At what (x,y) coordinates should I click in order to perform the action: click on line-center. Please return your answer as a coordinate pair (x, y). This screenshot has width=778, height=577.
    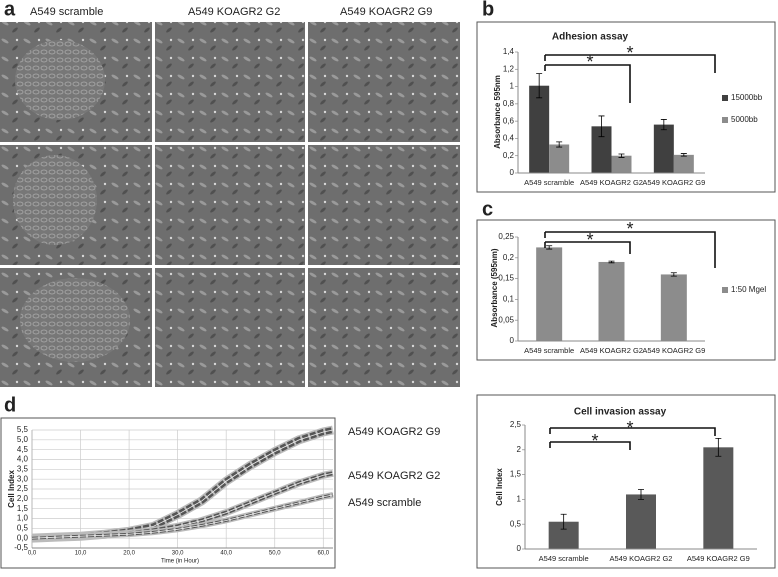
    Looking at the image, I should click on (182, 516).